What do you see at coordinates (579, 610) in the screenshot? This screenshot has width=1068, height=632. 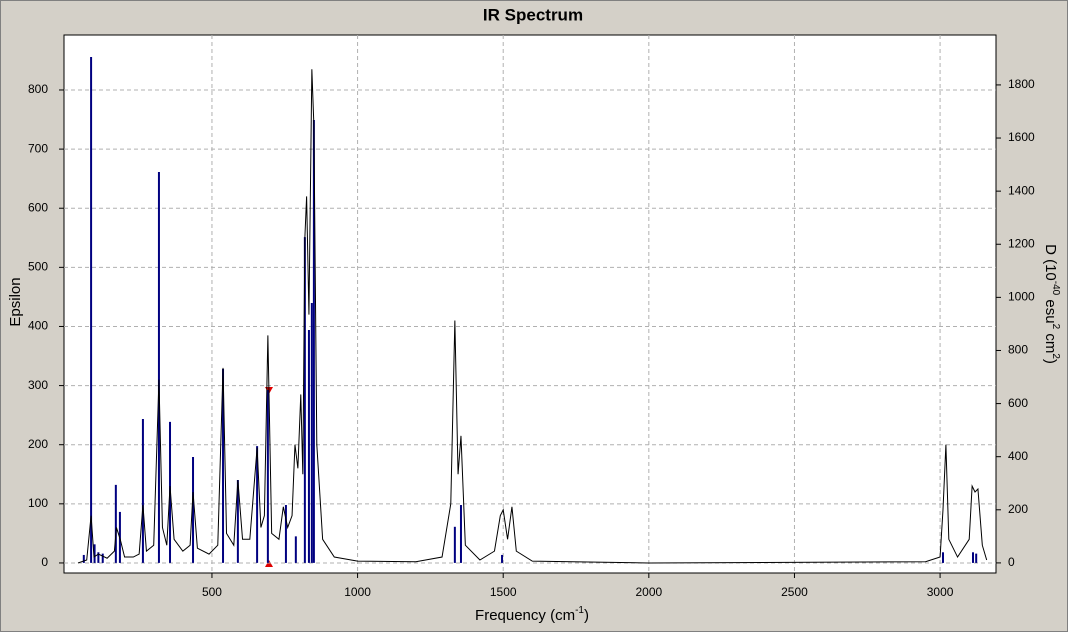 I see `x-label-sup: -1` at bounding box center [579, 610].